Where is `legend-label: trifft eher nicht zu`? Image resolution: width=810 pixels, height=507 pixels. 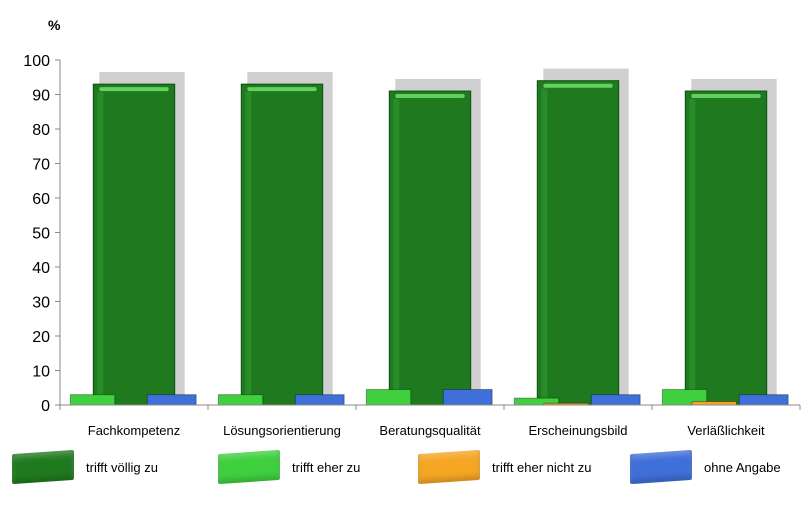 legend-label: trifft eher nicht zu is located at coordinates (542, 467).